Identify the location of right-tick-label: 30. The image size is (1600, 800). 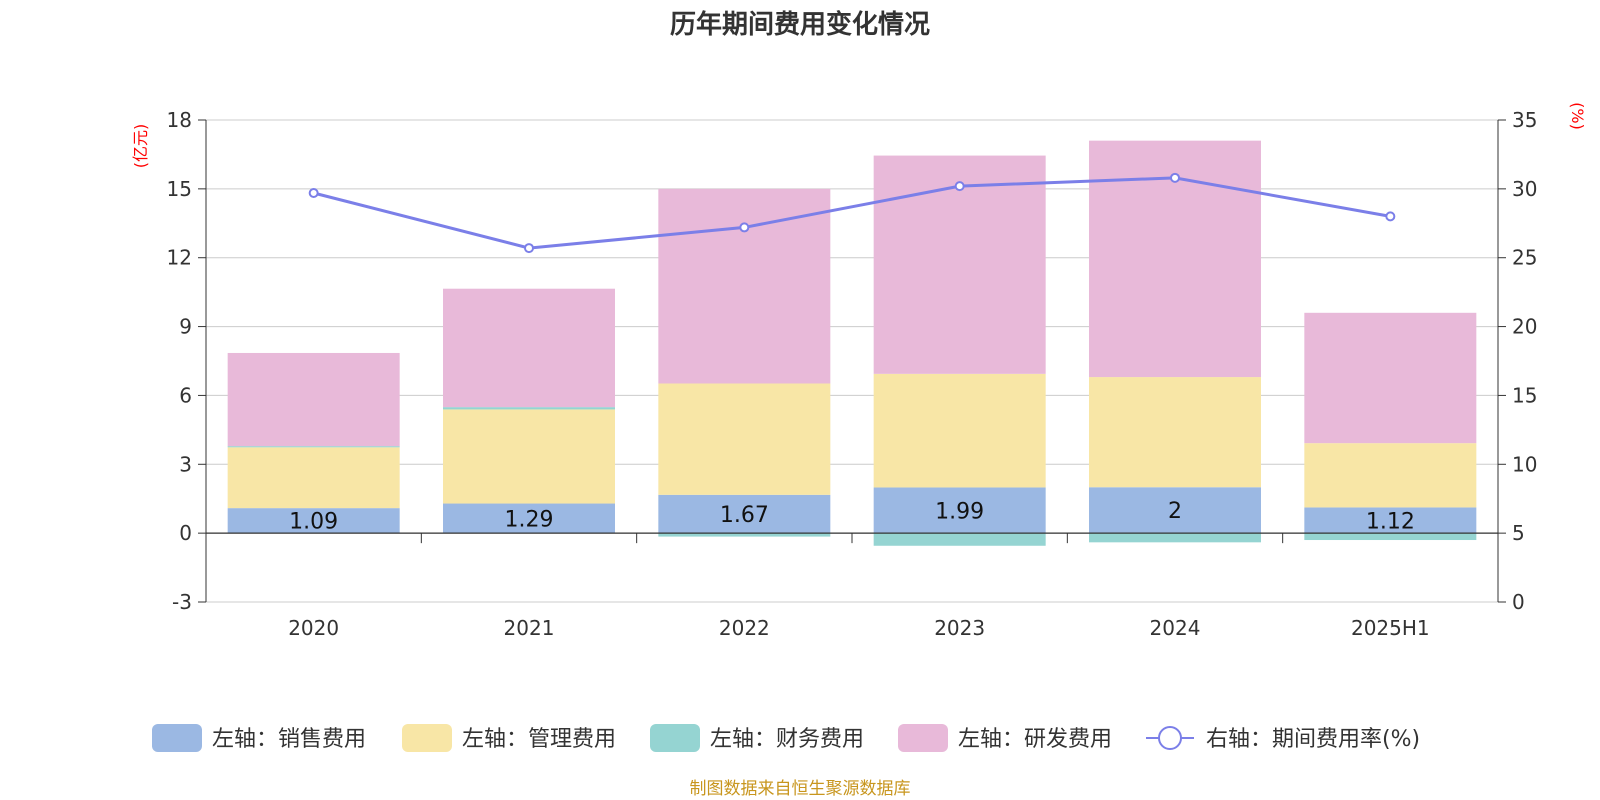
(1524, 189).